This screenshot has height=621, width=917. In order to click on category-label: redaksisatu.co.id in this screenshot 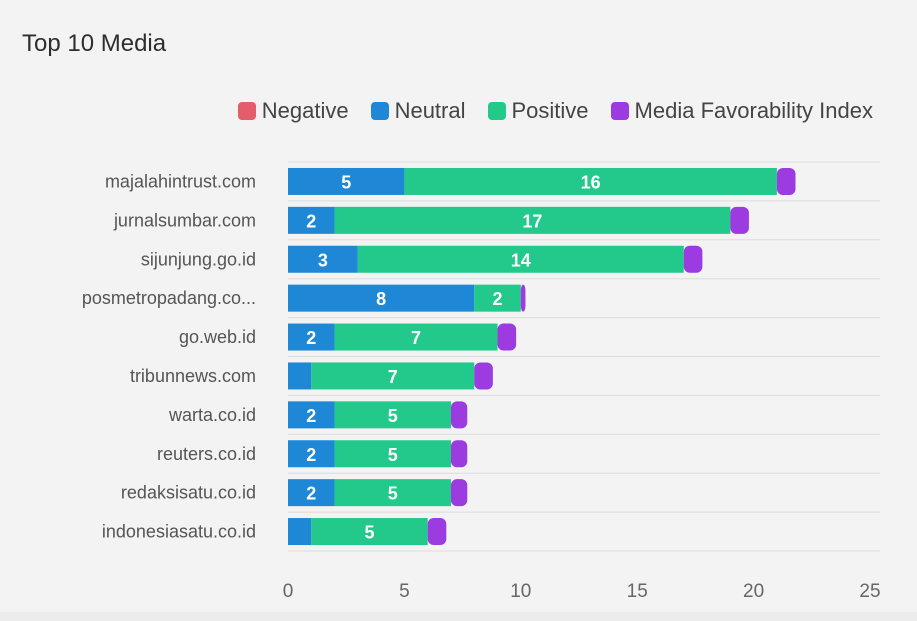, I will do `click(188, 493)`.